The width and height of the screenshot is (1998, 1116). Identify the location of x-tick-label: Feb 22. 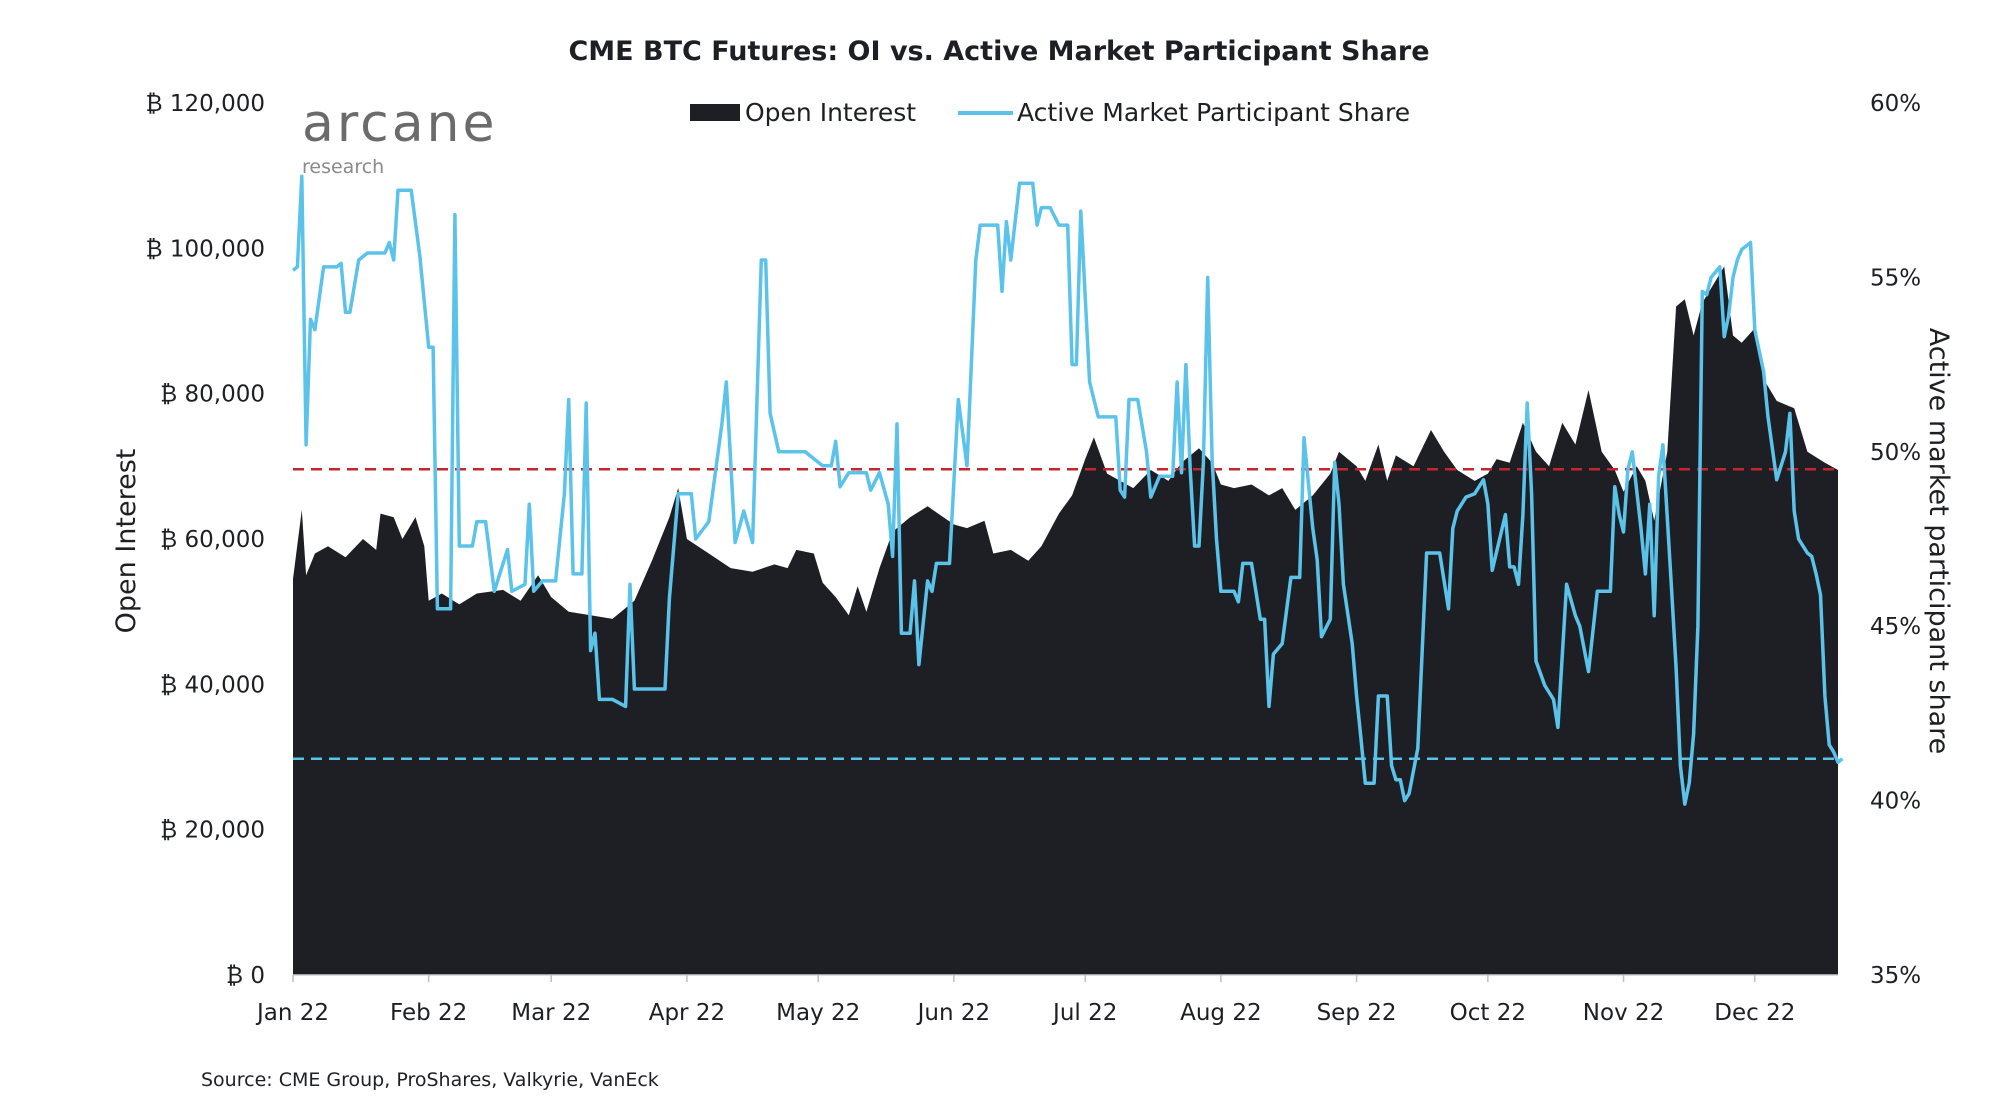
(428, 1013).